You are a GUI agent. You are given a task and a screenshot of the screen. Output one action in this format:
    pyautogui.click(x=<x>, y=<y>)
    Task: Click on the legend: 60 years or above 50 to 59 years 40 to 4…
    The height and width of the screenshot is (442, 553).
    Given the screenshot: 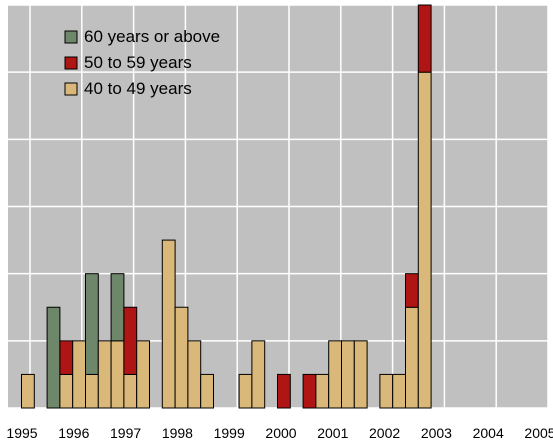 What is the action you would take?
    pyautogui.click(x=142, y=62)
    